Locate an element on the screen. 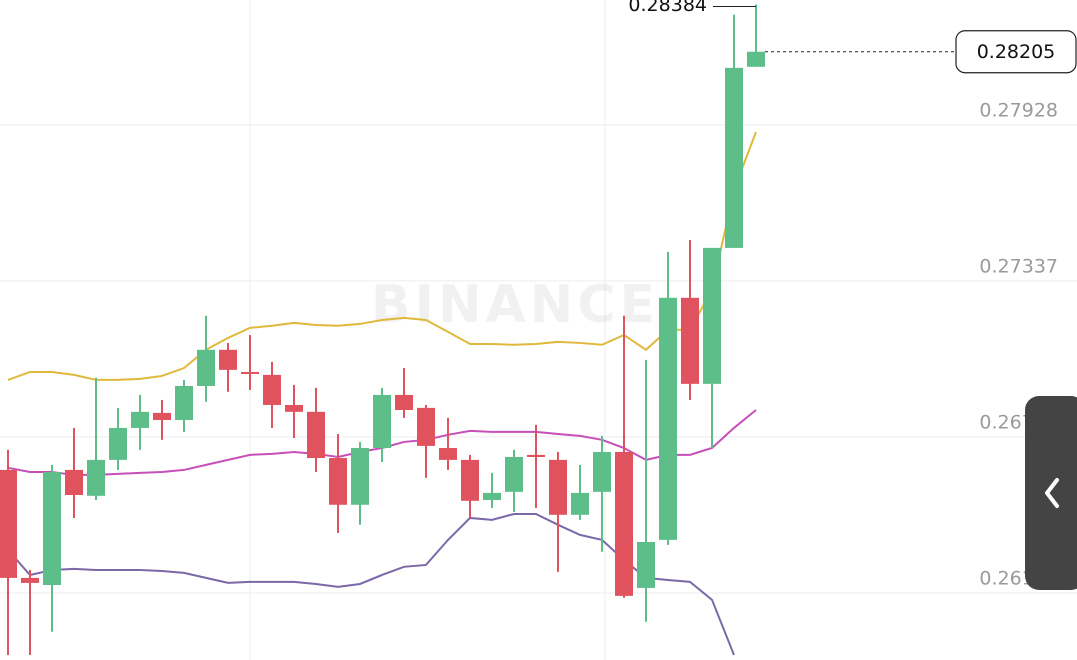 The image size is (1077, 660). y-tick-label: 0.27928 is located at coordinates (1018, 110).